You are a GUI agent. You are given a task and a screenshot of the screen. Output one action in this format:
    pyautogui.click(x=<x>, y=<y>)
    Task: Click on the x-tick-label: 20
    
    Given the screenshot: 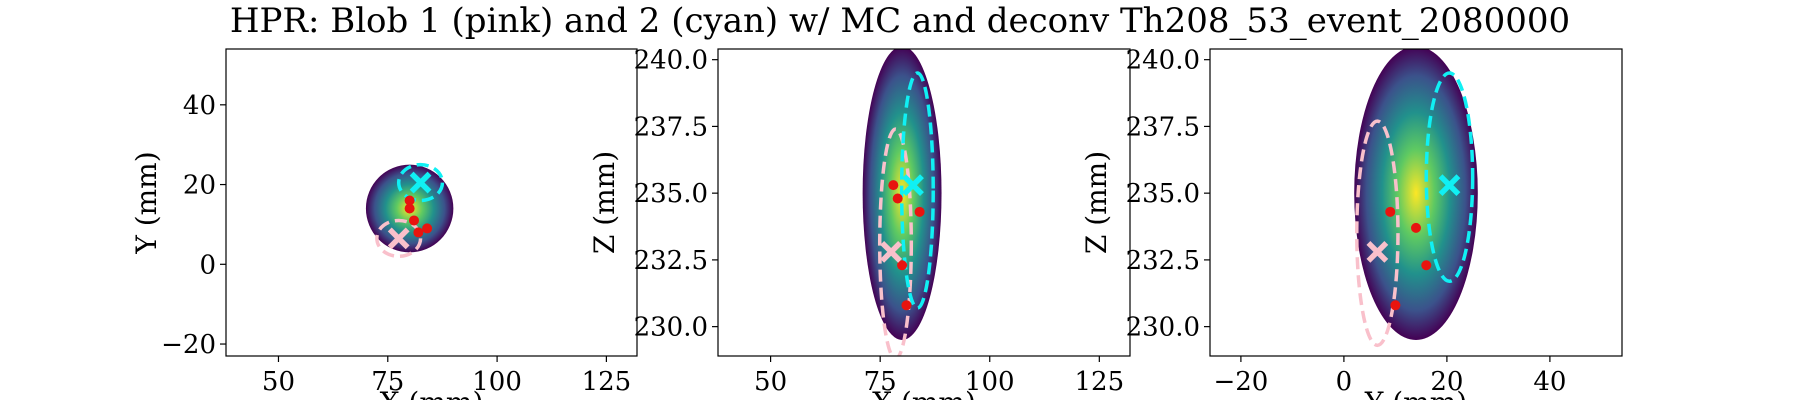 What is the action you would take?
    pyautogui.click(x=1446, y=382)
    